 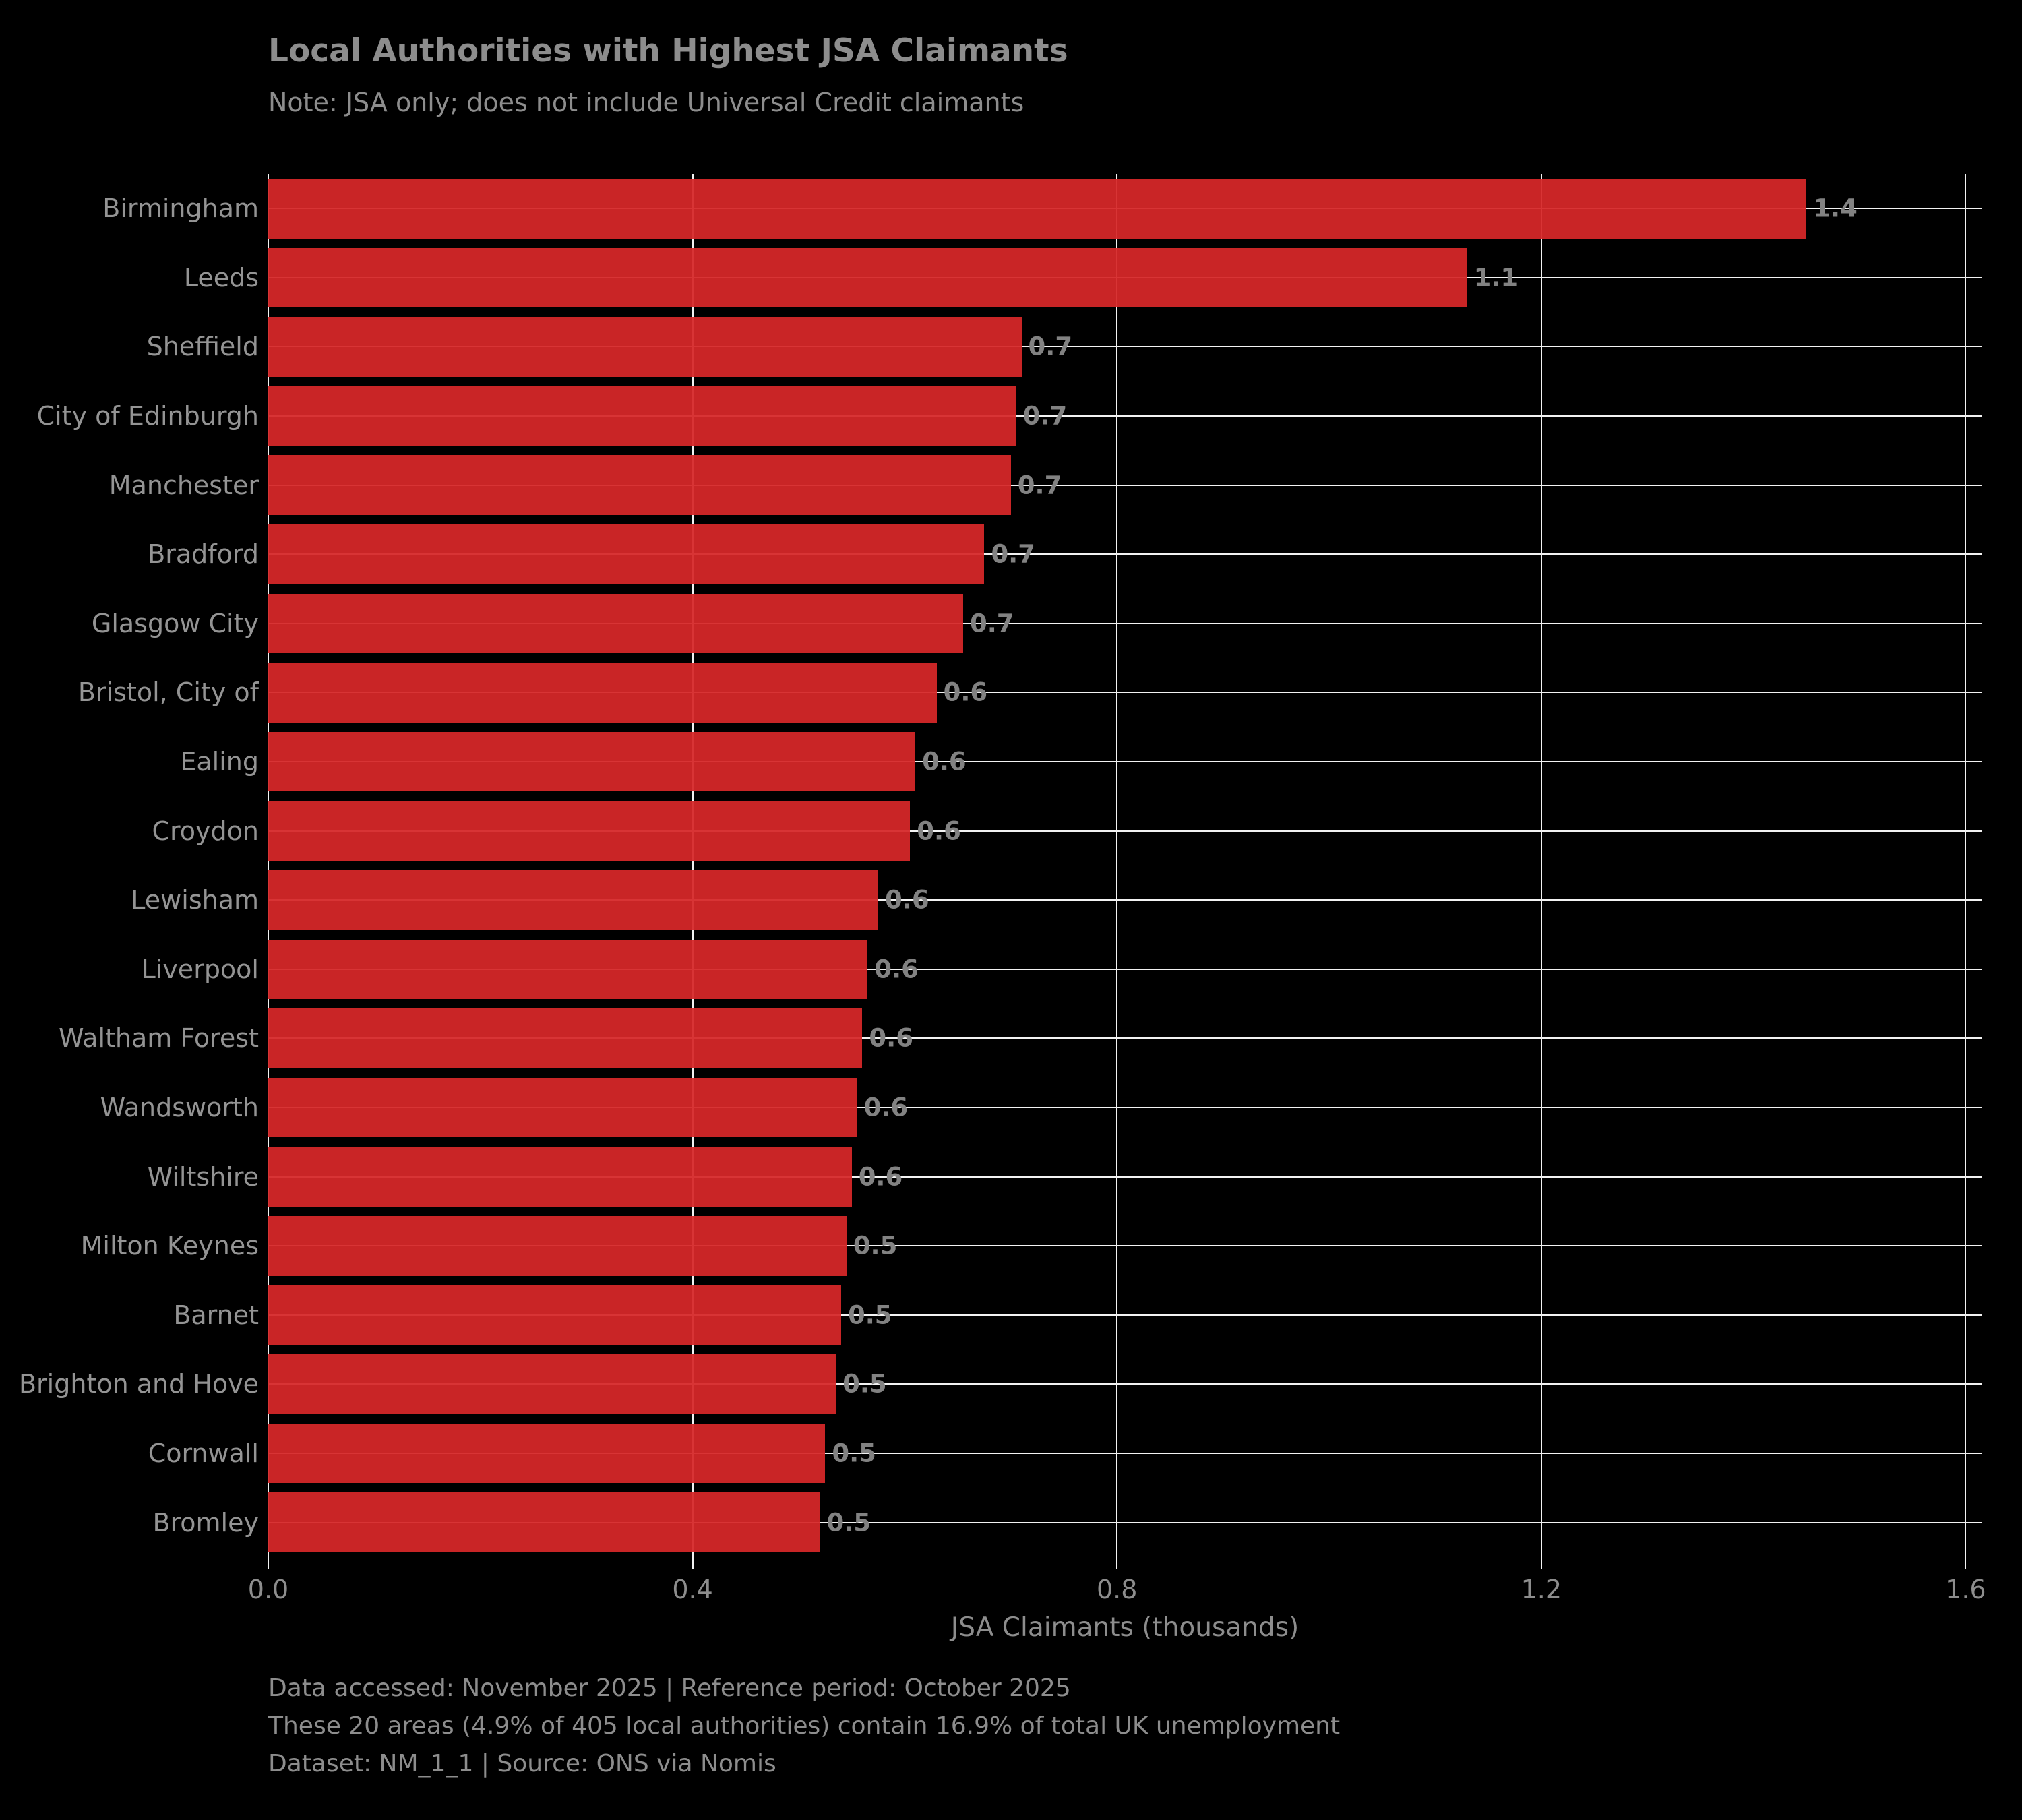 I want to click on y-axis-tick-label: Lewisham, so click(x=195, y=900).